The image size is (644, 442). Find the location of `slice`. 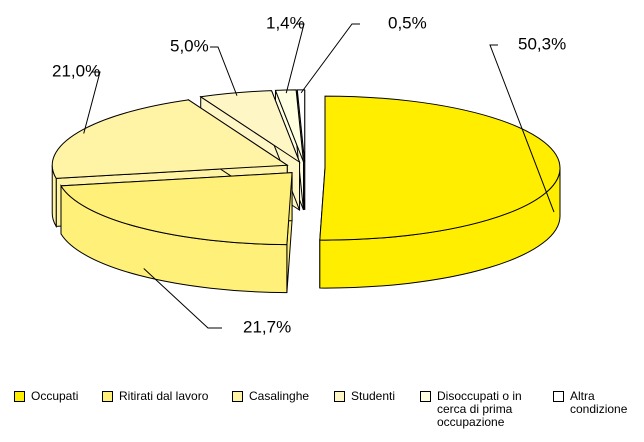

slice is located at coordinates (176, 233).